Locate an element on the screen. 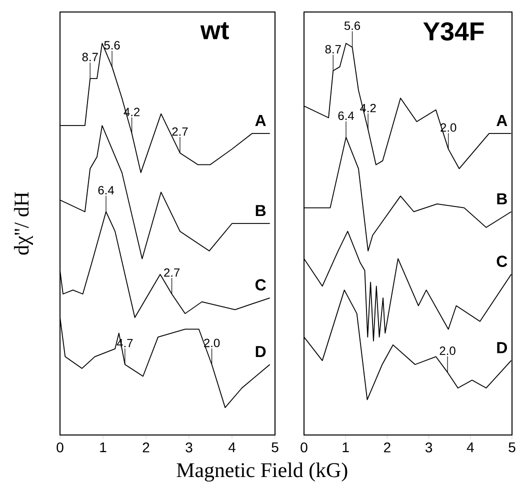 The width and height of the screenshot is (525, 493). y-axis-title: dχ''/ dH is located at coordinates (23, 223).